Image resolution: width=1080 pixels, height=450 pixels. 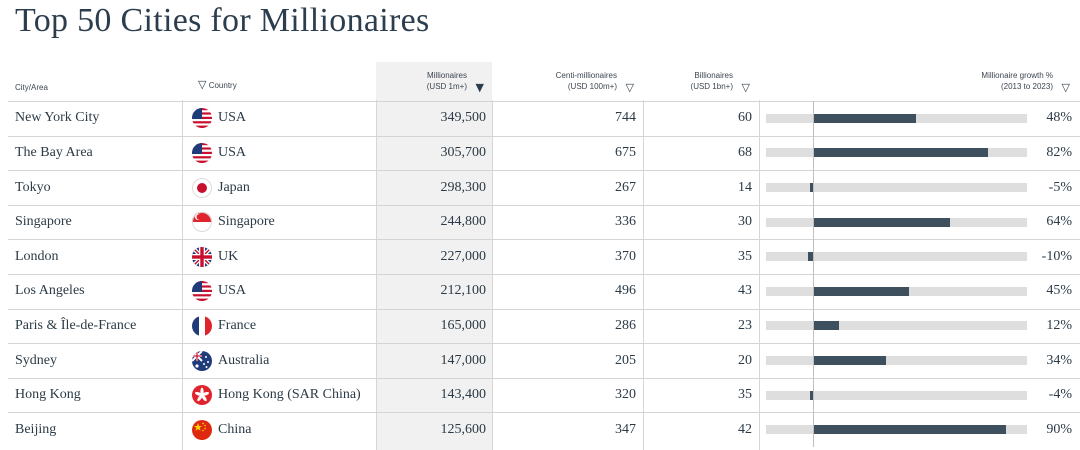 I want to click on header-growth-line1: Millionaire growth %, so click(x=1017, y=75).